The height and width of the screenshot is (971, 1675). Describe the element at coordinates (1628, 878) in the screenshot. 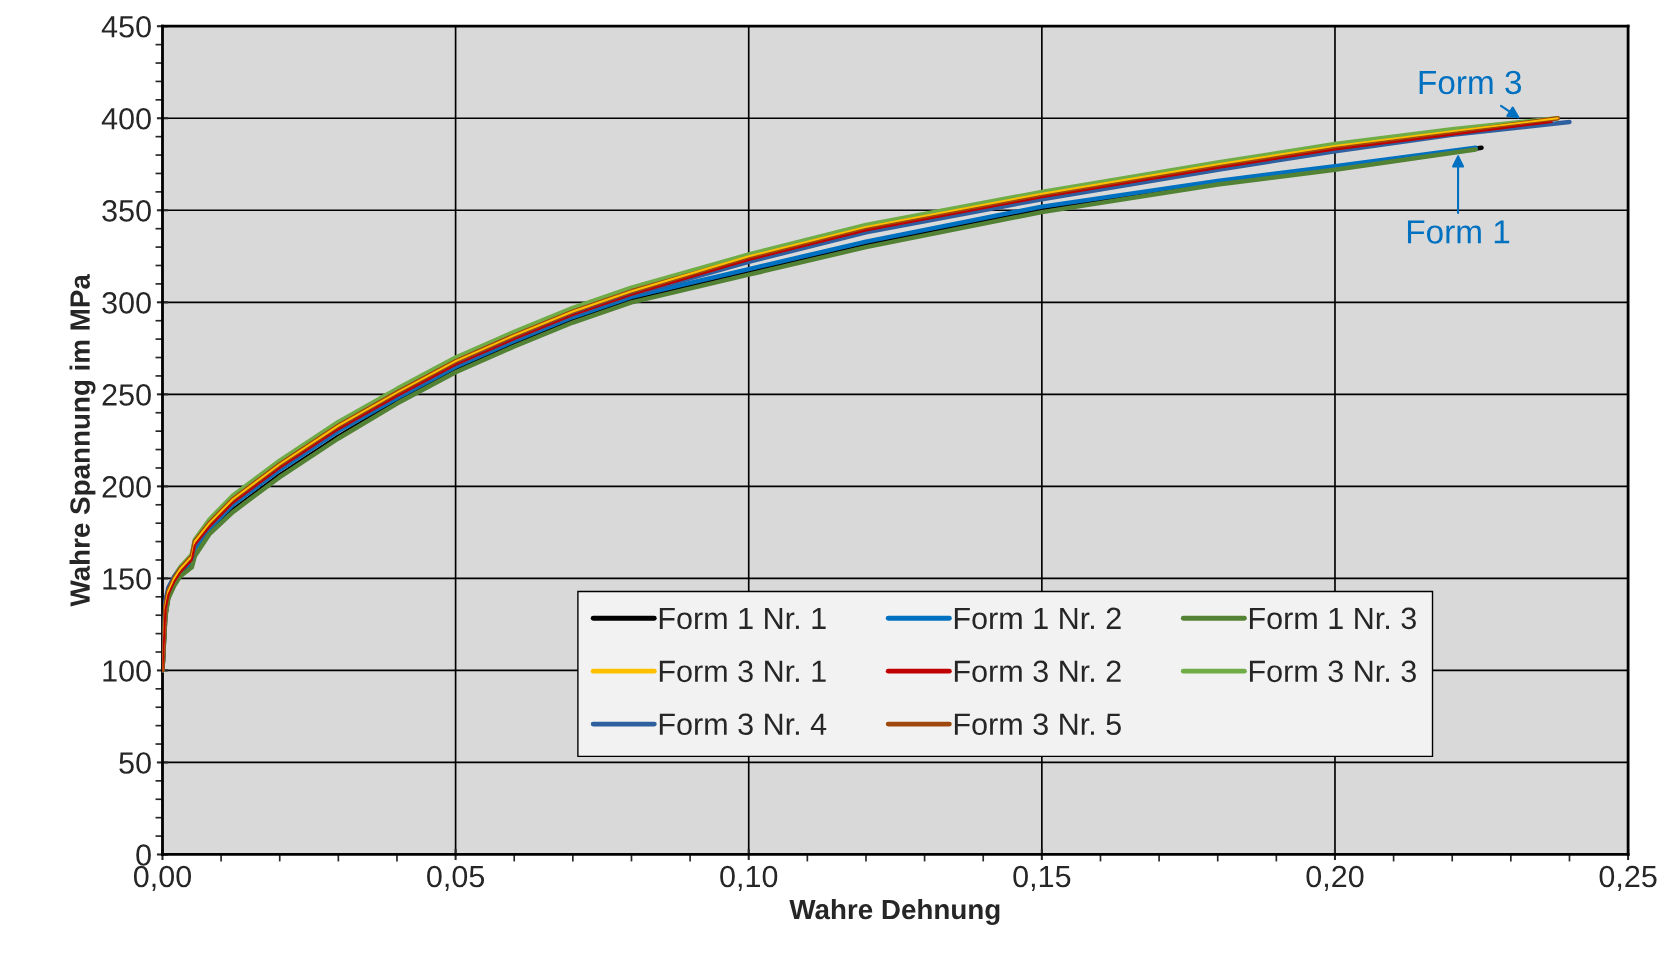

I see `x-tick-label: 0,25` at that location.